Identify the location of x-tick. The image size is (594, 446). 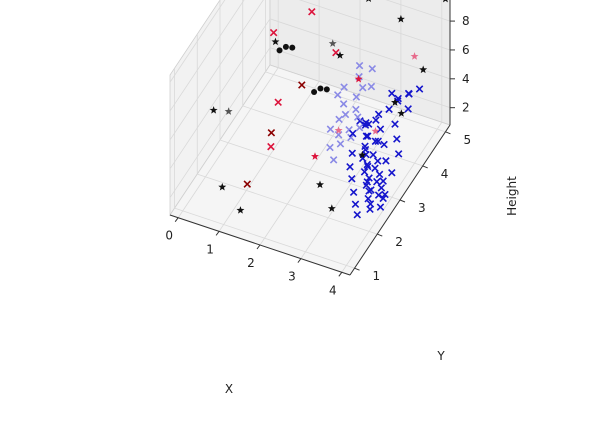
(299, 260).